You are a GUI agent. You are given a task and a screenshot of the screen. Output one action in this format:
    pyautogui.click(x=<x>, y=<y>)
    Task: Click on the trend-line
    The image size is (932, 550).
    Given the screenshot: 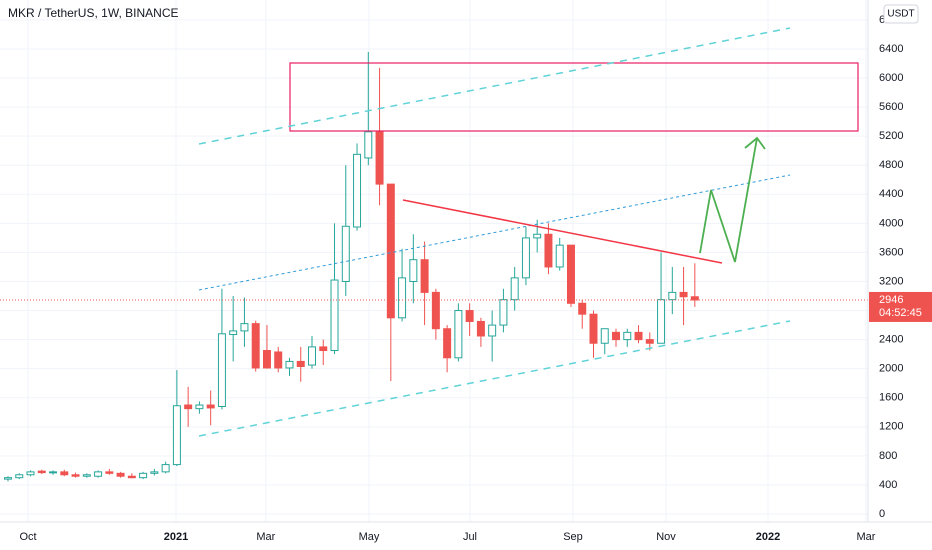 What is the action you would take?
    pyautogui.click(x=562, y=231)
    